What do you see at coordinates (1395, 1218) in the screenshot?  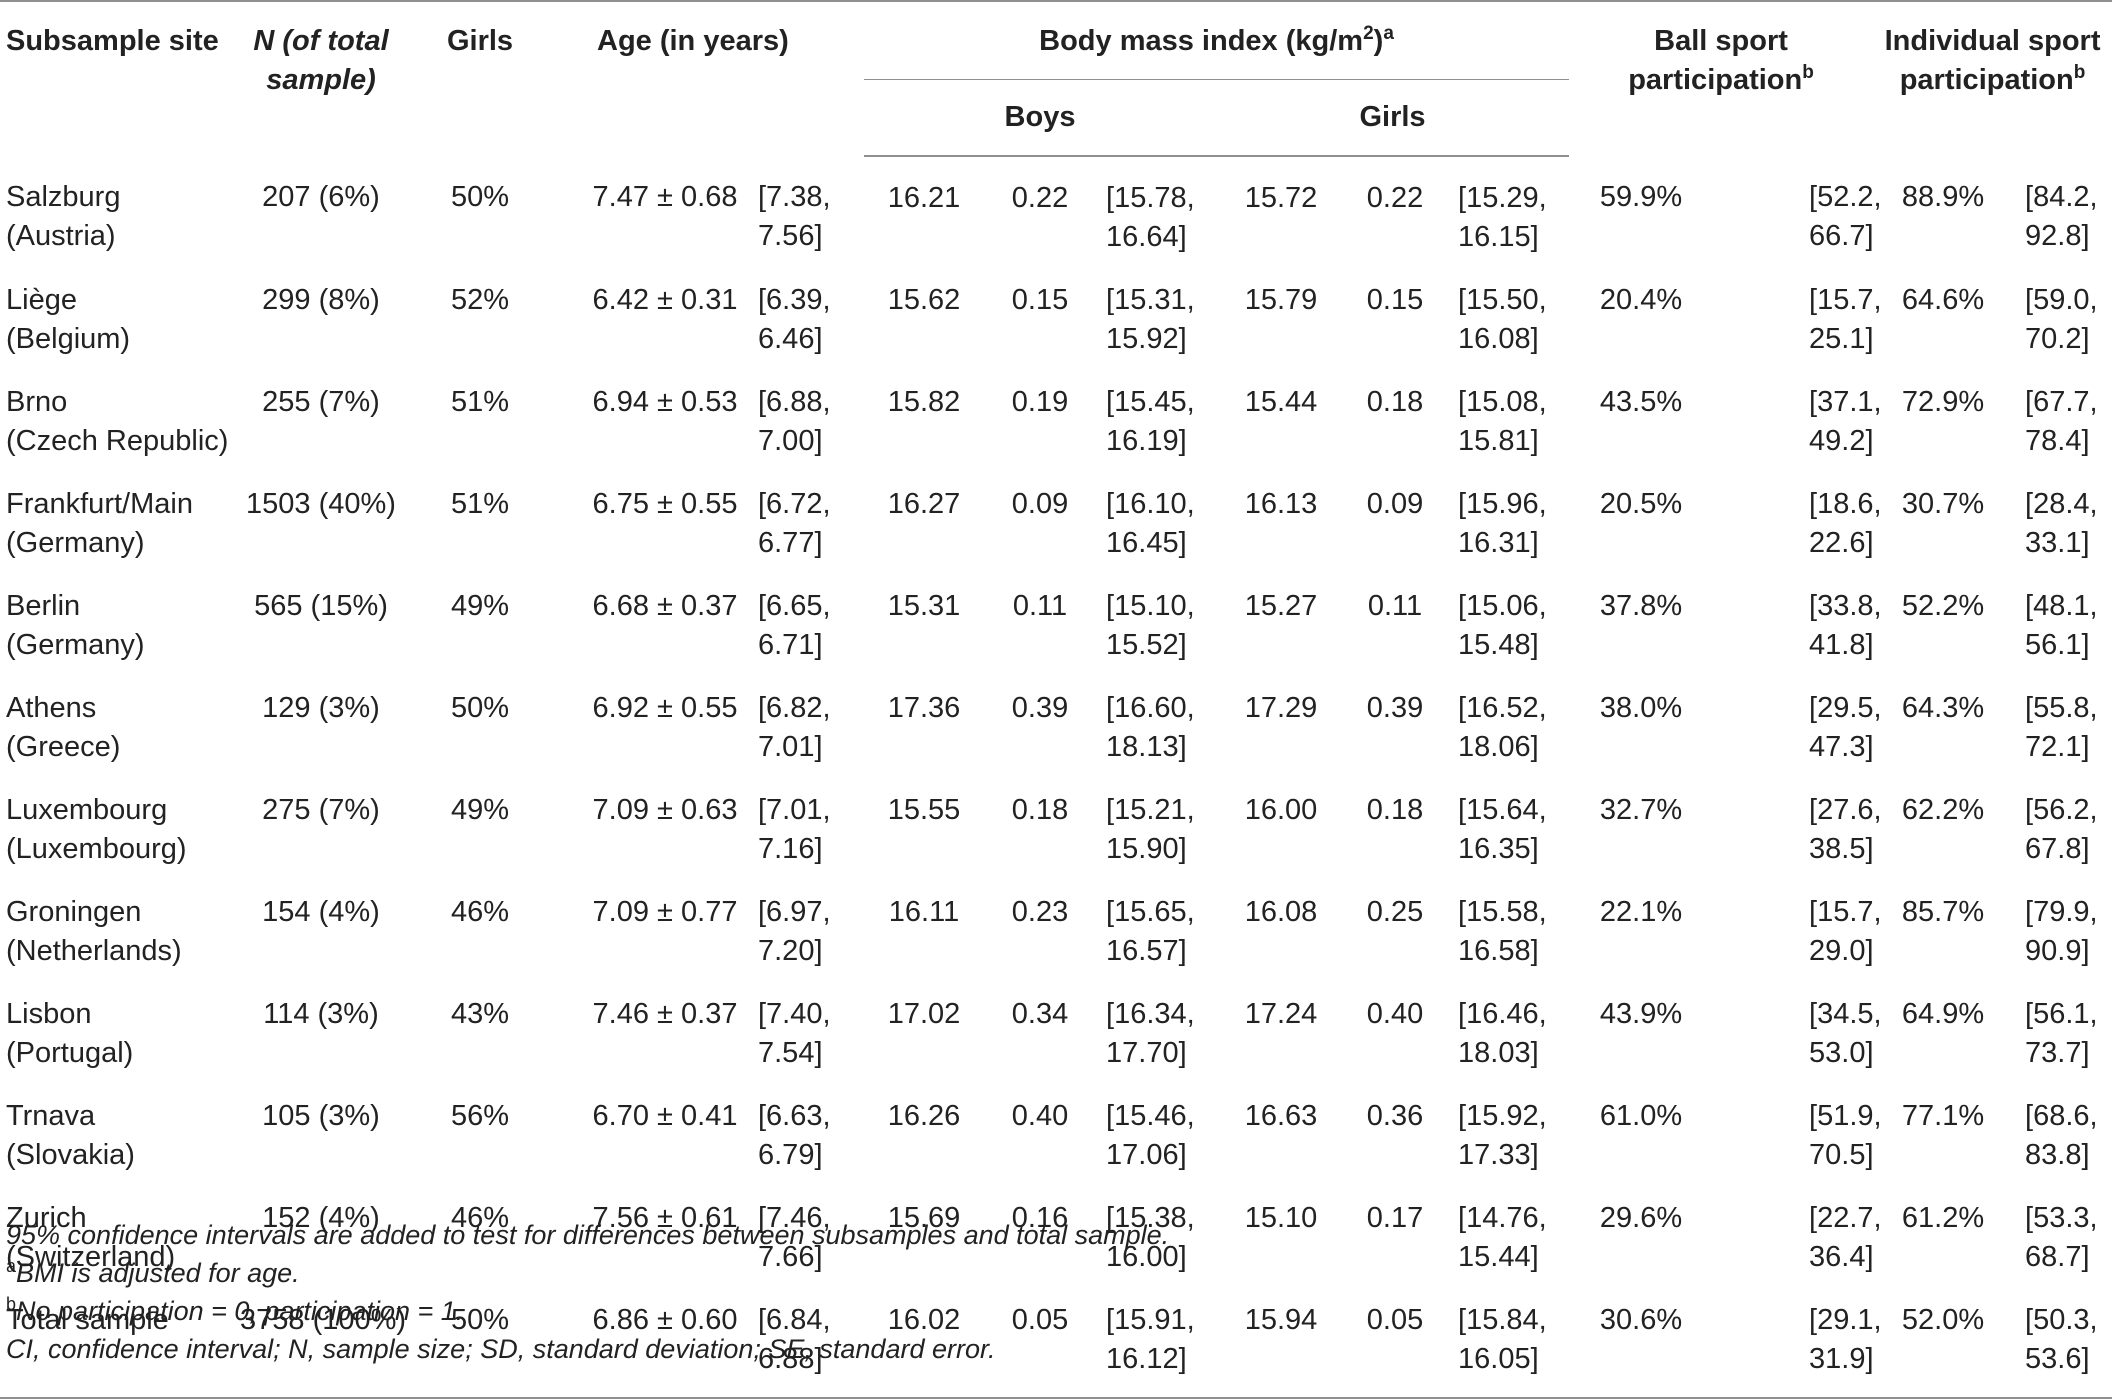 I see `cell-bmi-girls-se-line-1: 0.17` at bounding box center [1395, 1218].